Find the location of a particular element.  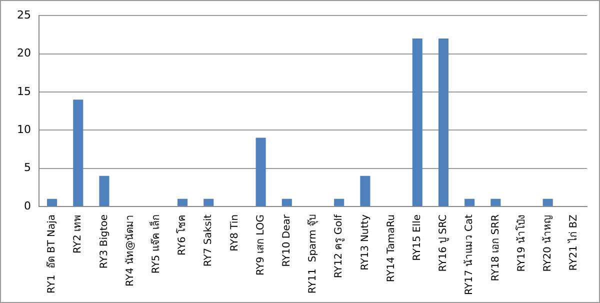

x-tick-label: RY18 เอก SRR is located at coordinates (496, 248).